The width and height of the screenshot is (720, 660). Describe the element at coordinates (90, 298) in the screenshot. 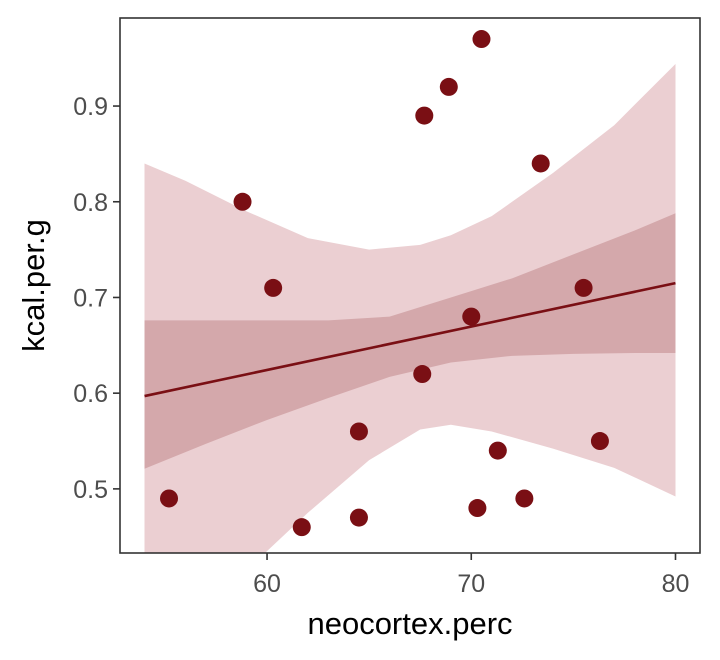

I see `y-tick-label-0.7: 0.7` at that location.